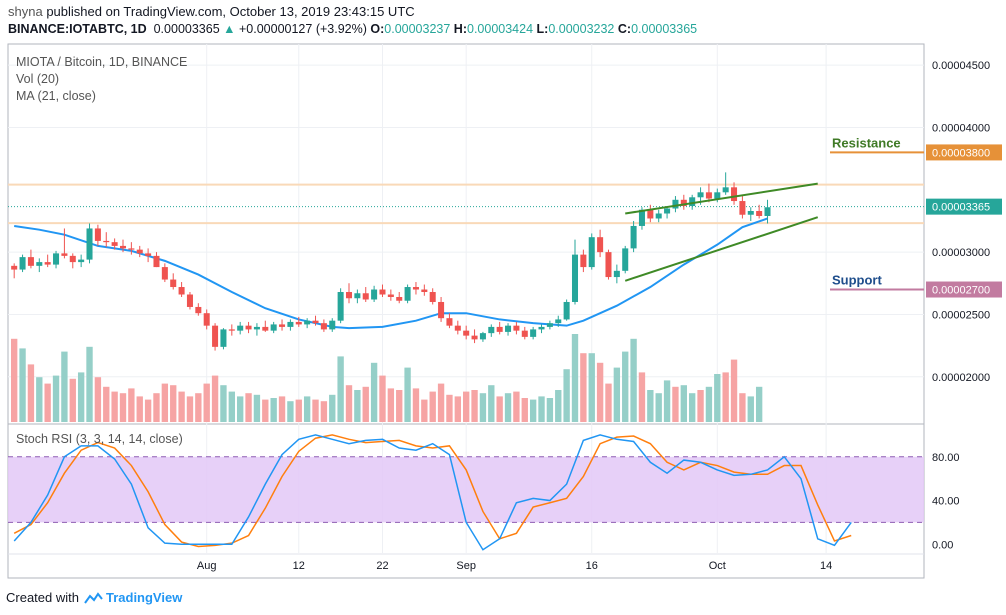 The height and width of the screenshot is (615, 1006). I want to click on legend-stoch-rsi: Stoch RSI (3, 3, 14, 14, close), so click(99, 439).